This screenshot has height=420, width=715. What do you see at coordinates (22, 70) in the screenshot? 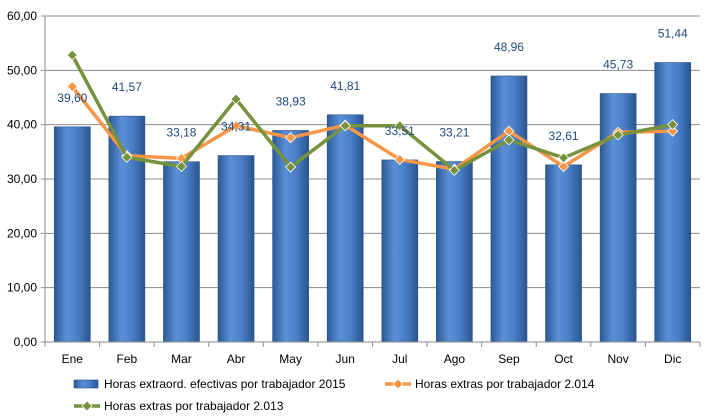
I see `y-tick-label: 50,00` at bounding box center [22, 70].